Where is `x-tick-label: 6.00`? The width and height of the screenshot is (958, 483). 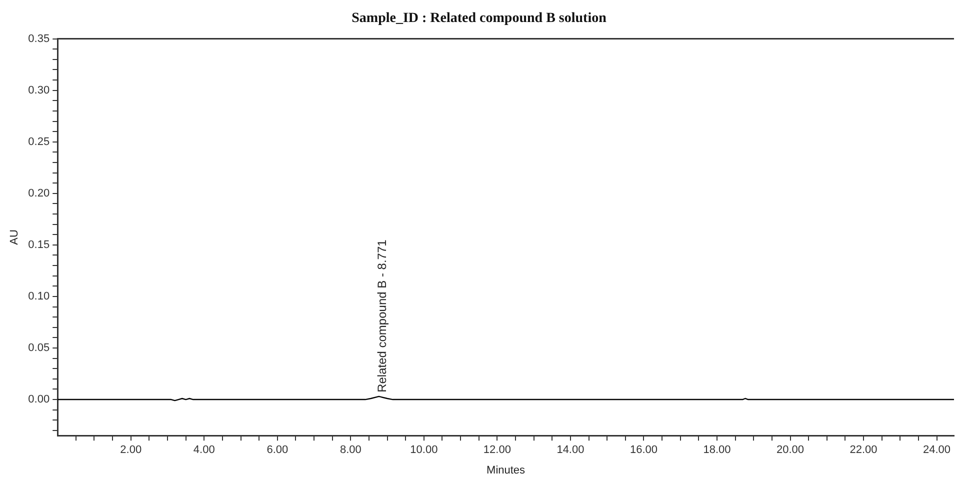 x-tick-label: 6.00 is located at coordinates (277, 450).